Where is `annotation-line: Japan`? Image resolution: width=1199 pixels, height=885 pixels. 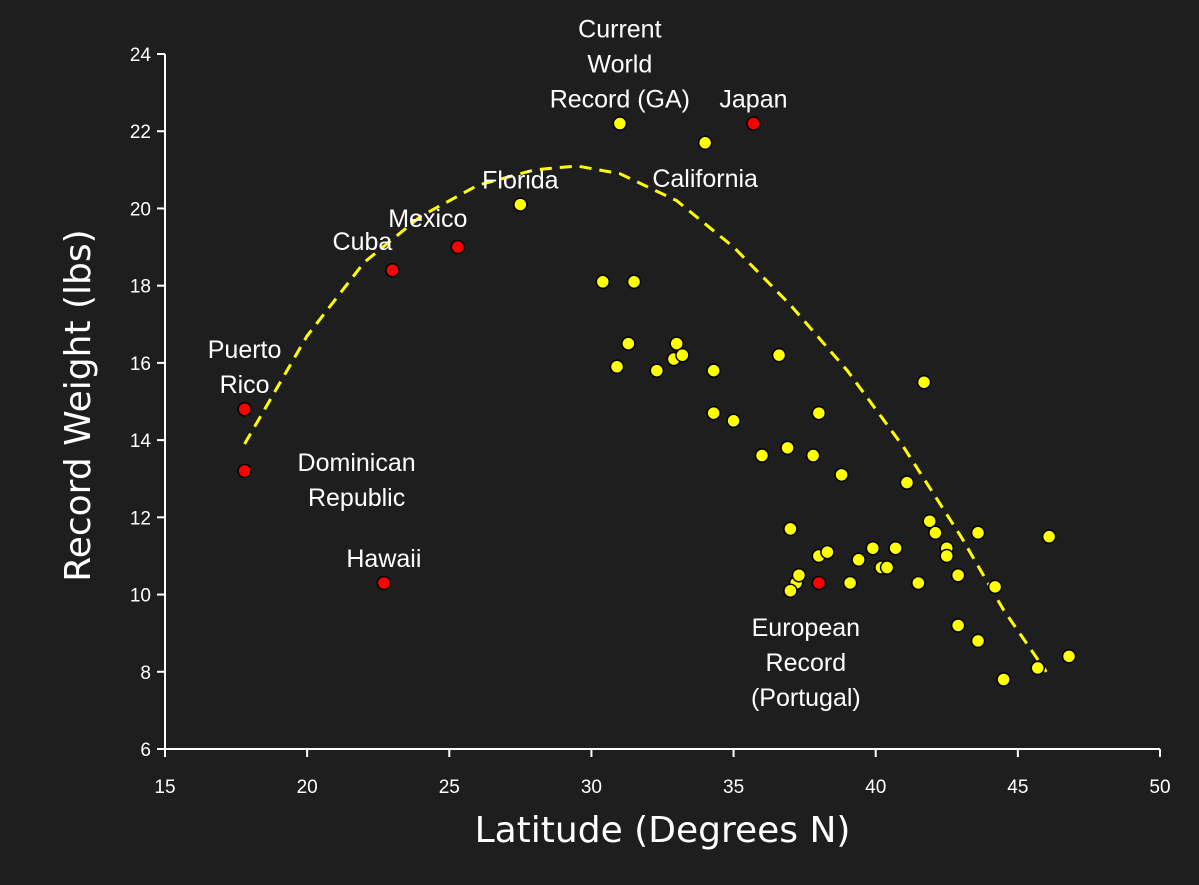
annotation-line: Japan is located at coordinates (753, 100).